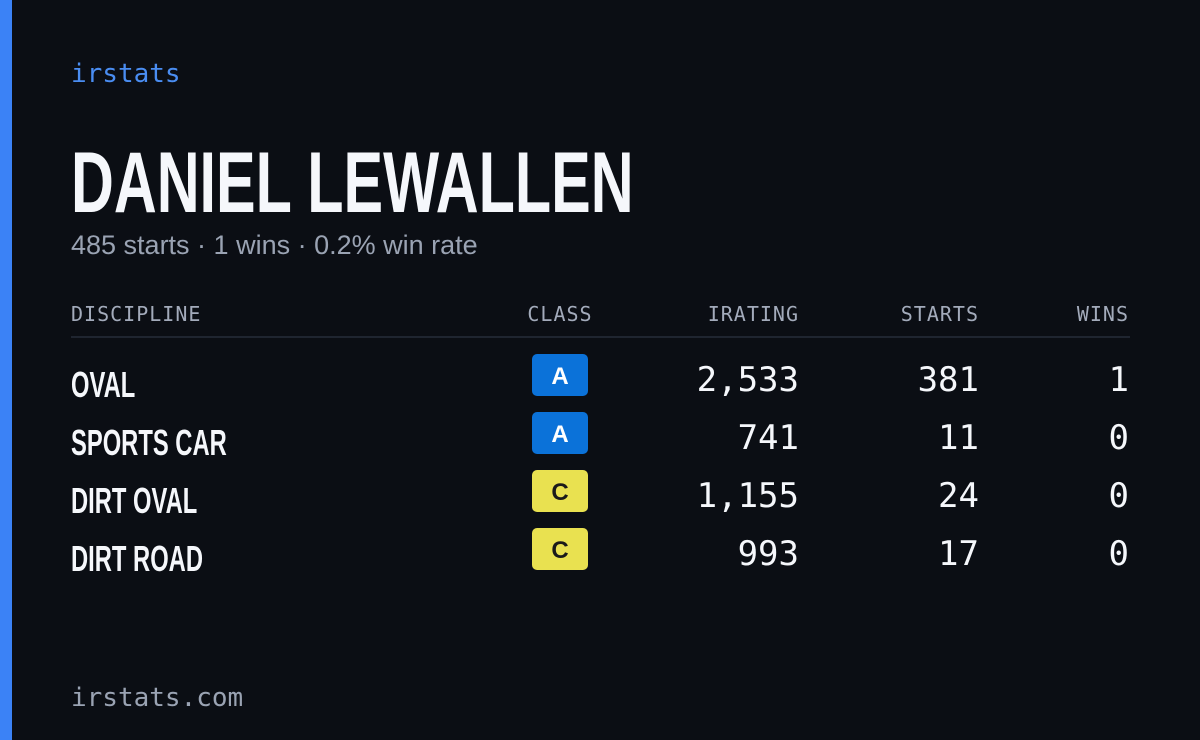  What do you see at coordinates (157, 698) in the screenshot?
I see `footer: irstats.com` at bounding box center [157, 698].